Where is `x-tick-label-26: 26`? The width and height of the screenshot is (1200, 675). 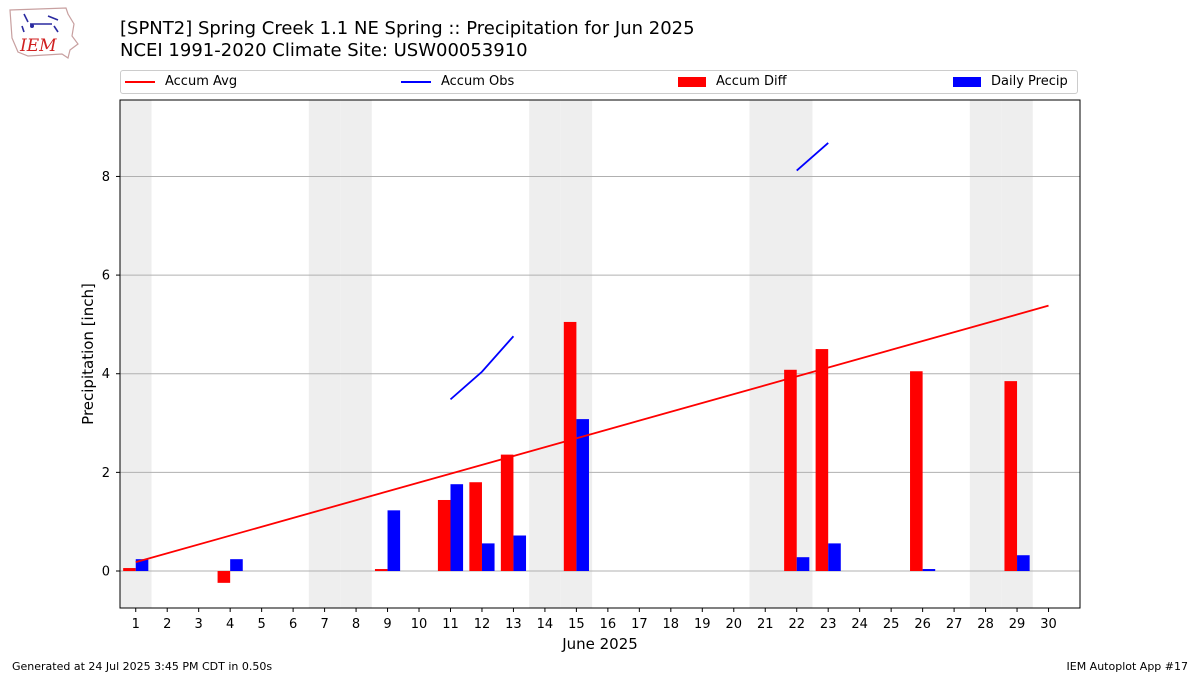
x-tick-label-26: 26 is located at coordinates (922, 624).